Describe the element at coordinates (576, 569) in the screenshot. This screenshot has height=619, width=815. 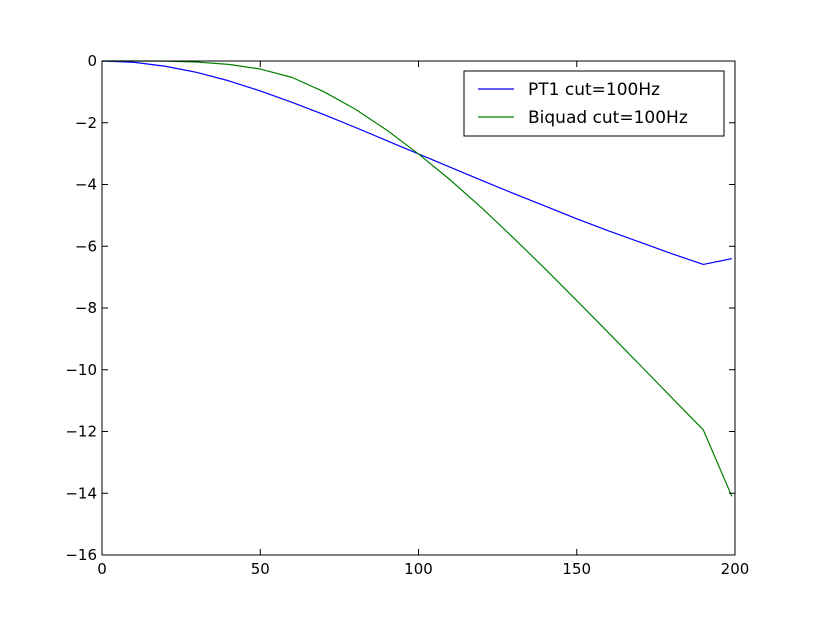
I see `x-tick-label: 150` at that location.